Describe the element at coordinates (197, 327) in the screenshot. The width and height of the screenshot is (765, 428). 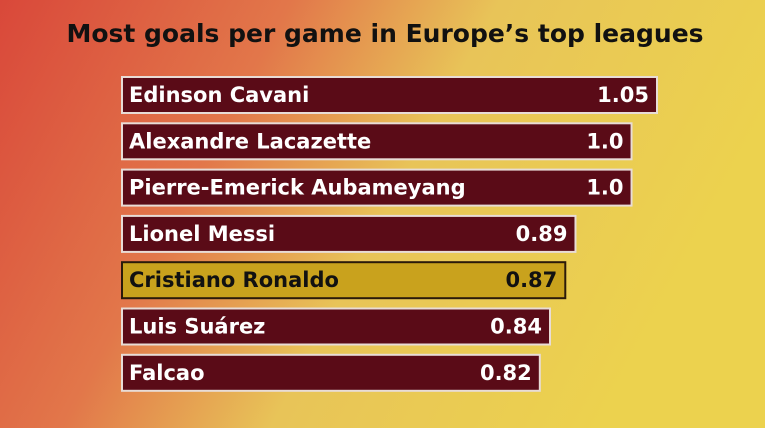
I see `bar-label: Luis Suárez` at that location.